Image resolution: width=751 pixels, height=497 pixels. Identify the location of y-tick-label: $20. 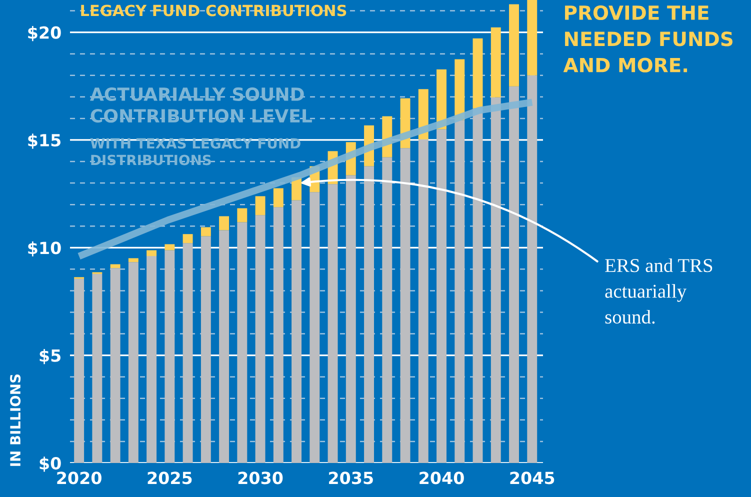
(44, 34).